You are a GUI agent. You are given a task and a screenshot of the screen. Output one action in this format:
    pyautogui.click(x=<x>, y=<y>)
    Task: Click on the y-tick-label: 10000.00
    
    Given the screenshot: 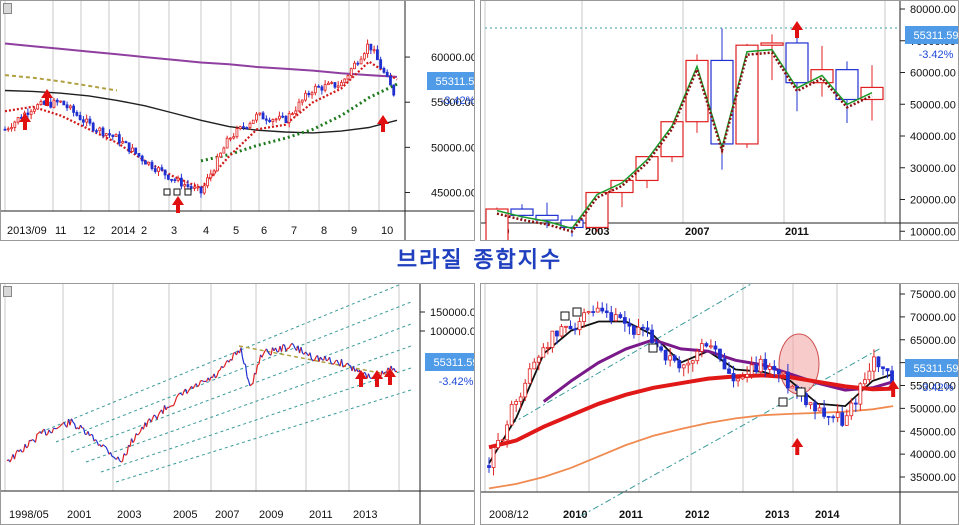 What is the action you would take?
    pyautogui.click(x=933, y=232)
    